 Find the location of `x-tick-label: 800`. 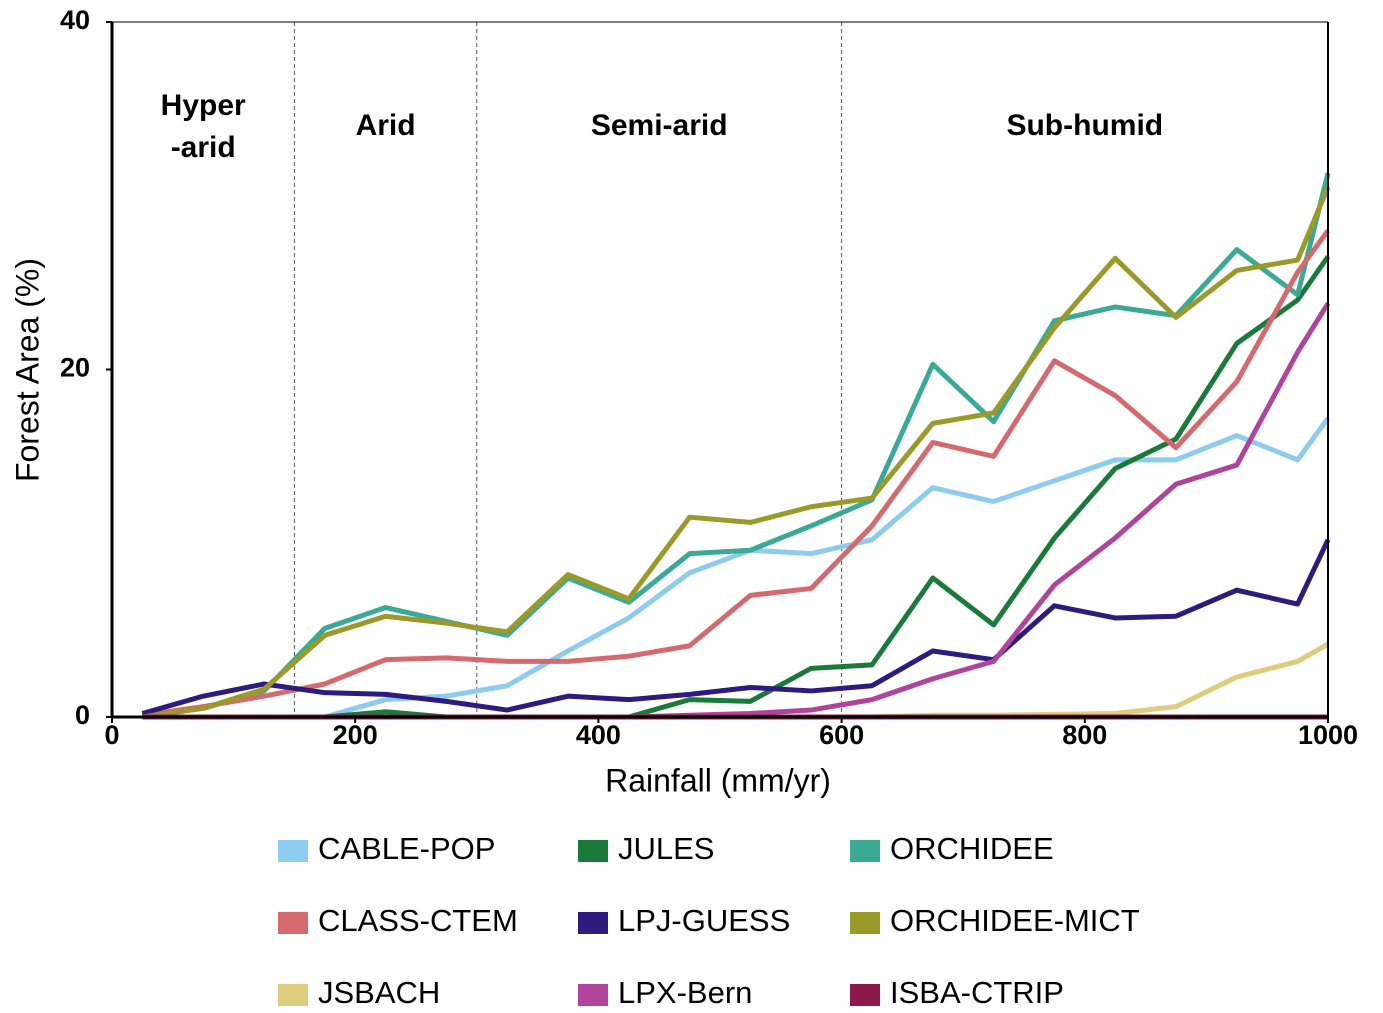

x-tick-label: 800 is located at coordinates (1084, 735).